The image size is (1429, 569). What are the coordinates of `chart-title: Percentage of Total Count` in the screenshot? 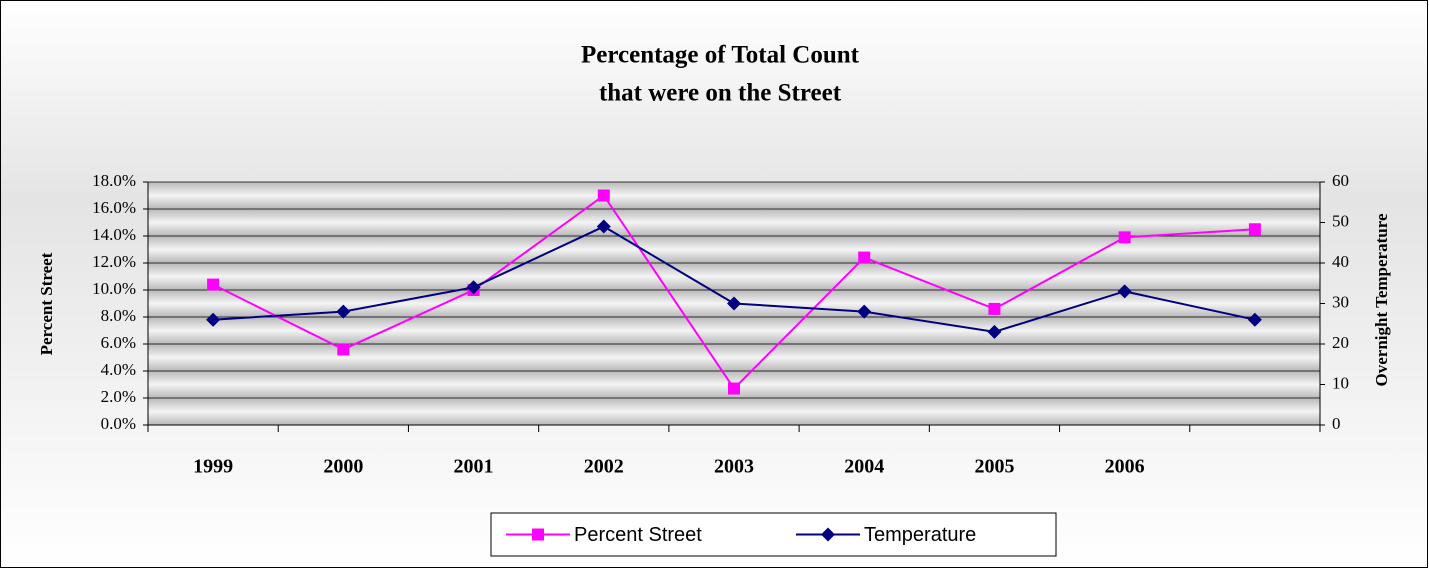 It's located at (720, 55).